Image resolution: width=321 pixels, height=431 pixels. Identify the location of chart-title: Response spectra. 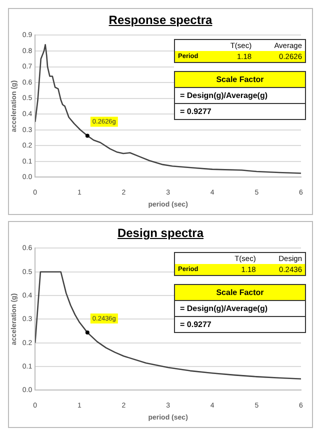
(161, 20).